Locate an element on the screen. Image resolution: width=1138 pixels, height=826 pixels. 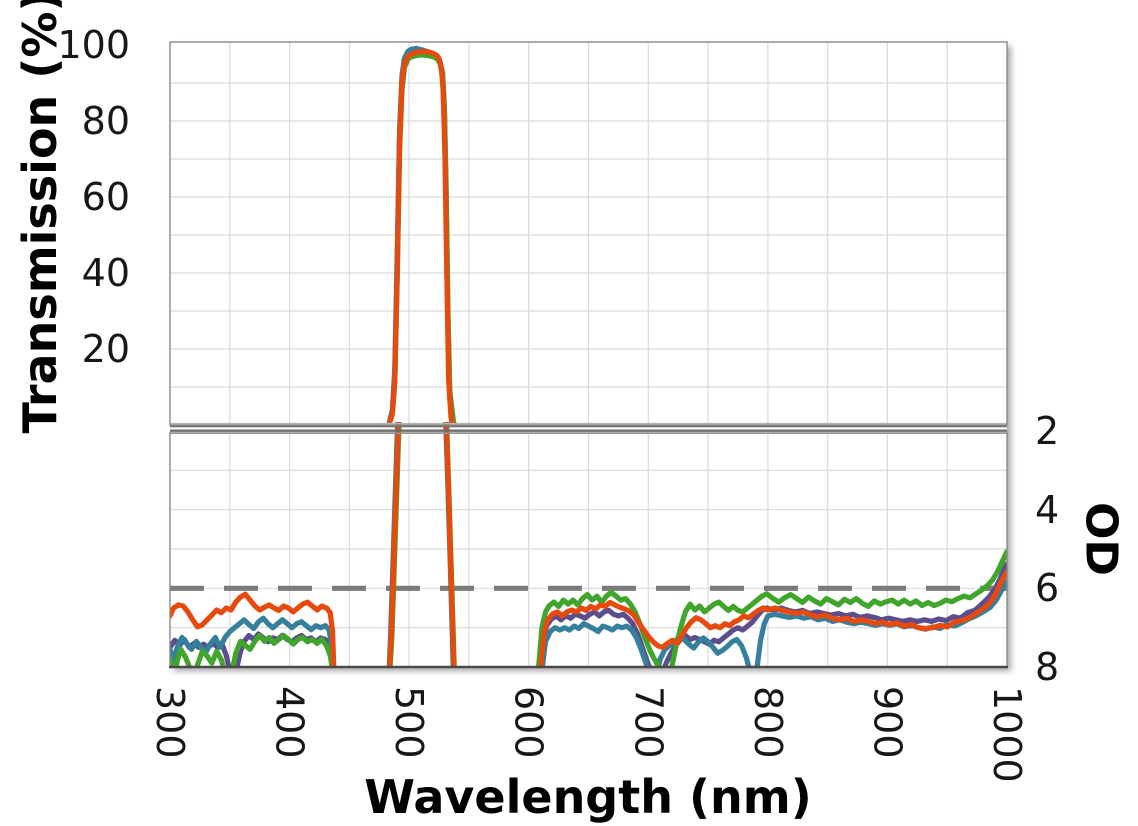
od-tick-8: 8 is located at coordinates (1047, 667).